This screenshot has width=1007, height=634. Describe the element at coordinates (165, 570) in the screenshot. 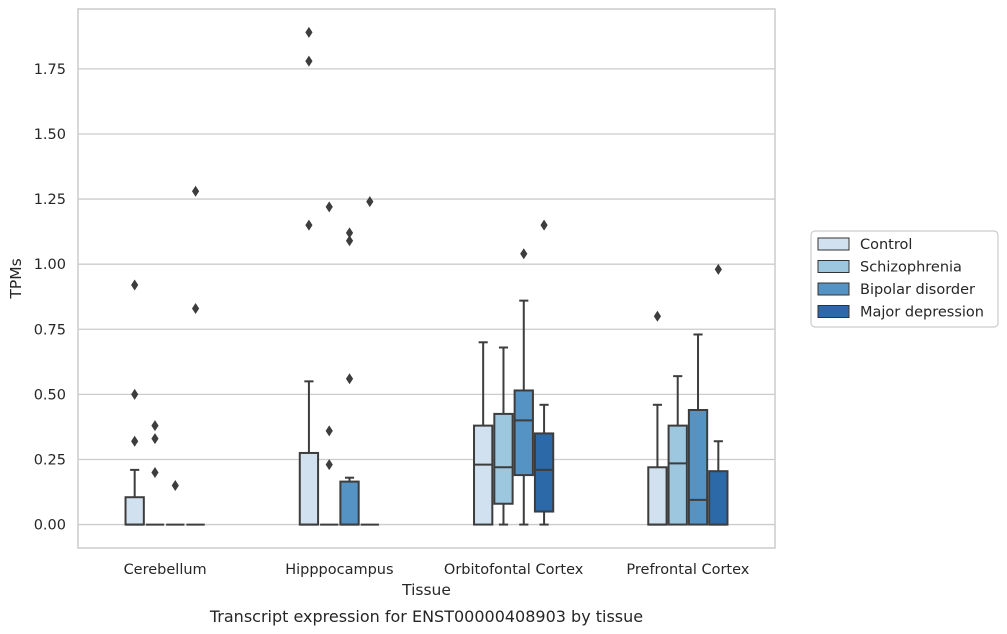

I see `x-tick-label: Cerebellum` at that location.